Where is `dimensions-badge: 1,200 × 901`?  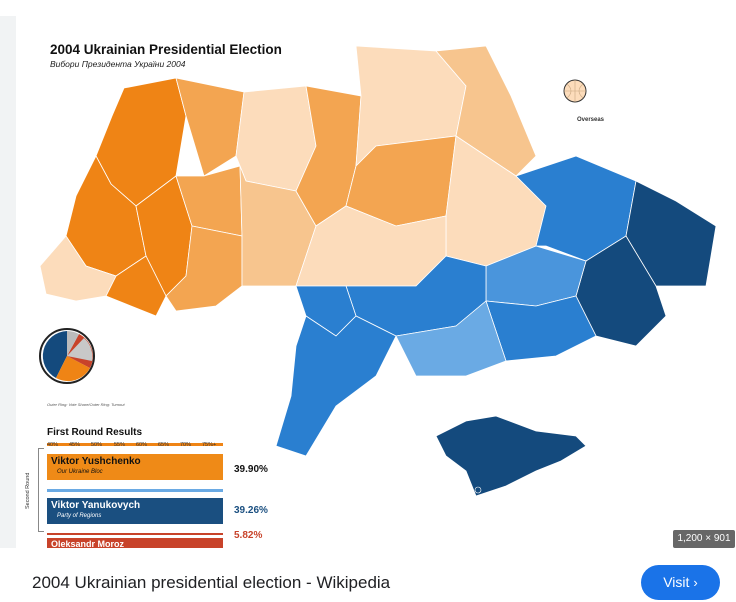
dimensions-badge: 1,200 × 901 is located at coordinates (704, 539).